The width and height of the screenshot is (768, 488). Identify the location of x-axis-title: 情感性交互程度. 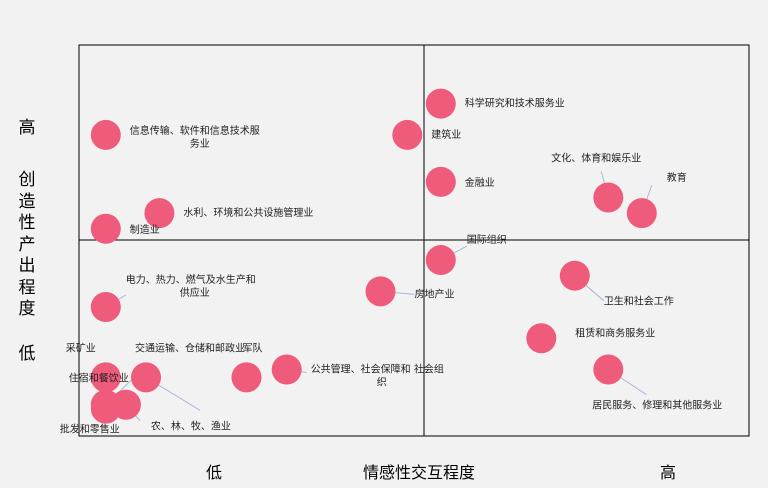
(419, 472).